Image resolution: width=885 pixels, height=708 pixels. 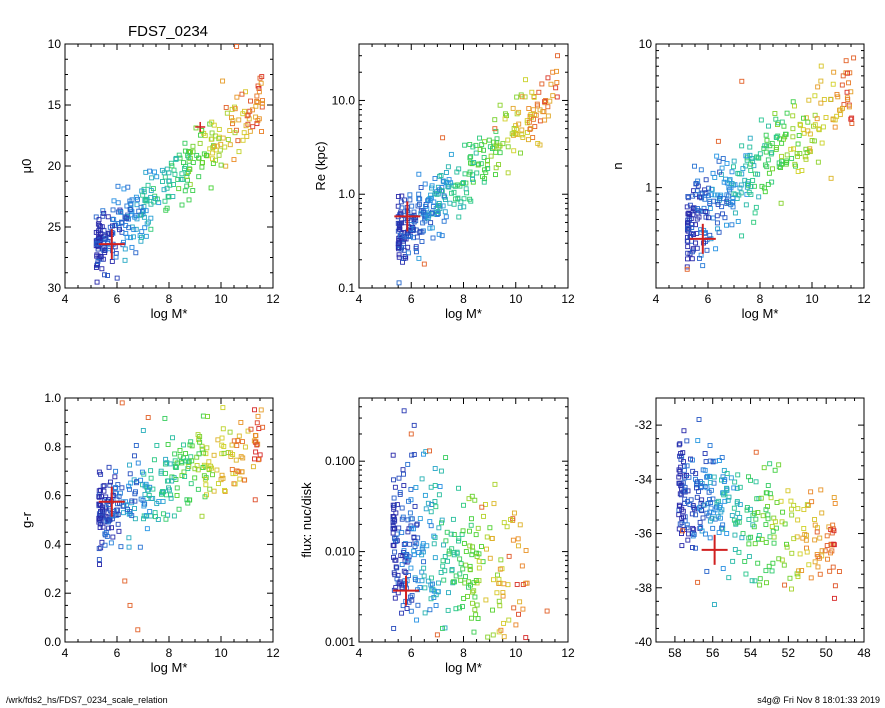 I want to click on y-tick-label: -36, so click(x=644, y=534).